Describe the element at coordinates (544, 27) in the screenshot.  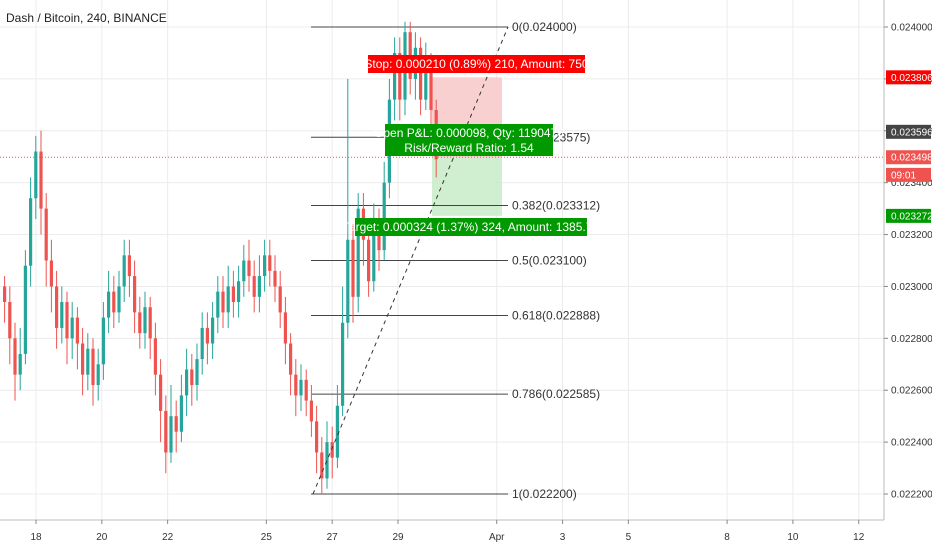
I see `fib-level-label: 0(0.024000)` at that location.